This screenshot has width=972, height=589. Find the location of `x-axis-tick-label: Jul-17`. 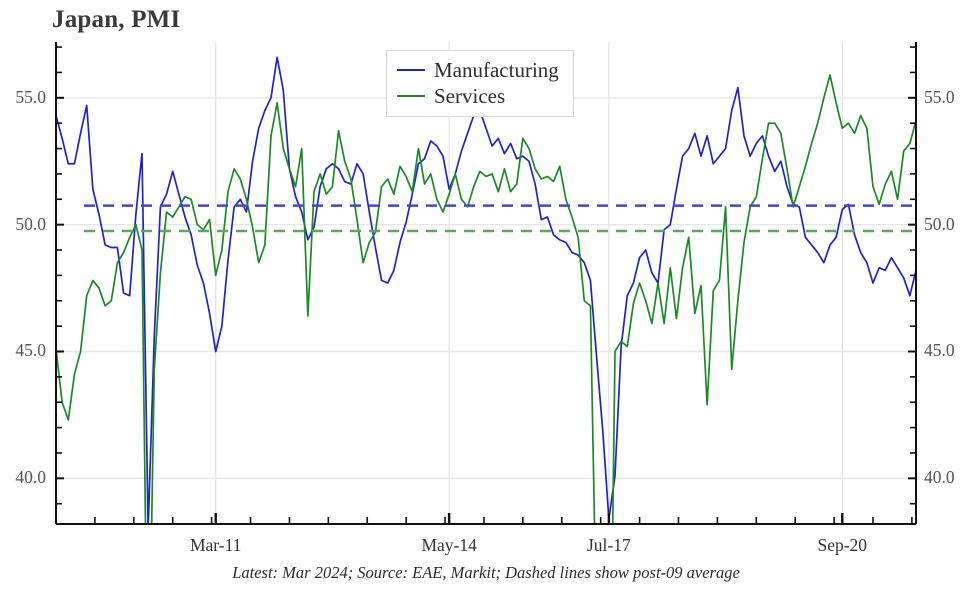

x-axis-tick-label: Jul-17 is located at coordinates (608, 545).